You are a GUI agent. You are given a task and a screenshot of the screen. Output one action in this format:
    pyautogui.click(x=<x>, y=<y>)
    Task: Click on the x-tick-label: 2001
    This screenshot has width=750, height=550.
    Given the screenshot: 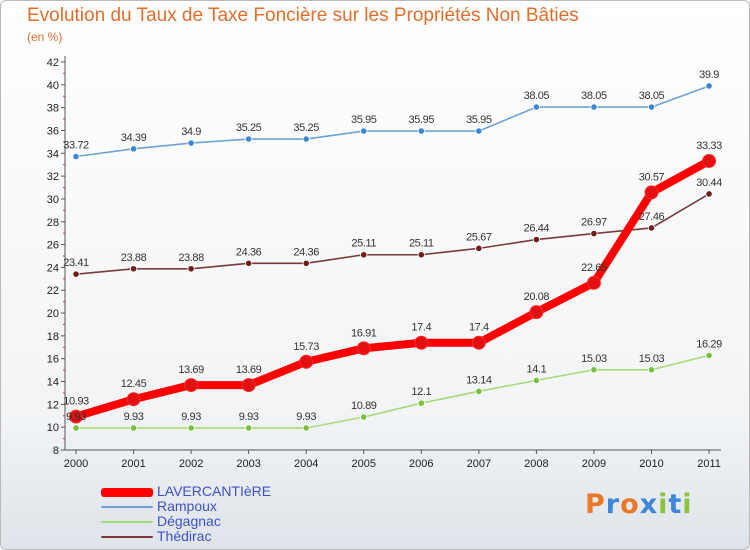 What is the action you would take?
    pyautogui.click(x=133, y=464)
    